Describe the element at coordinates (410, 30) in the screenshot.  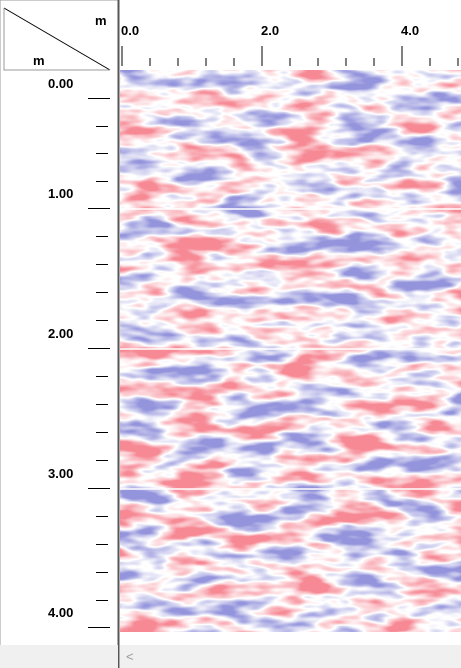
I see `x-ruler-label: 4.0` at that location.